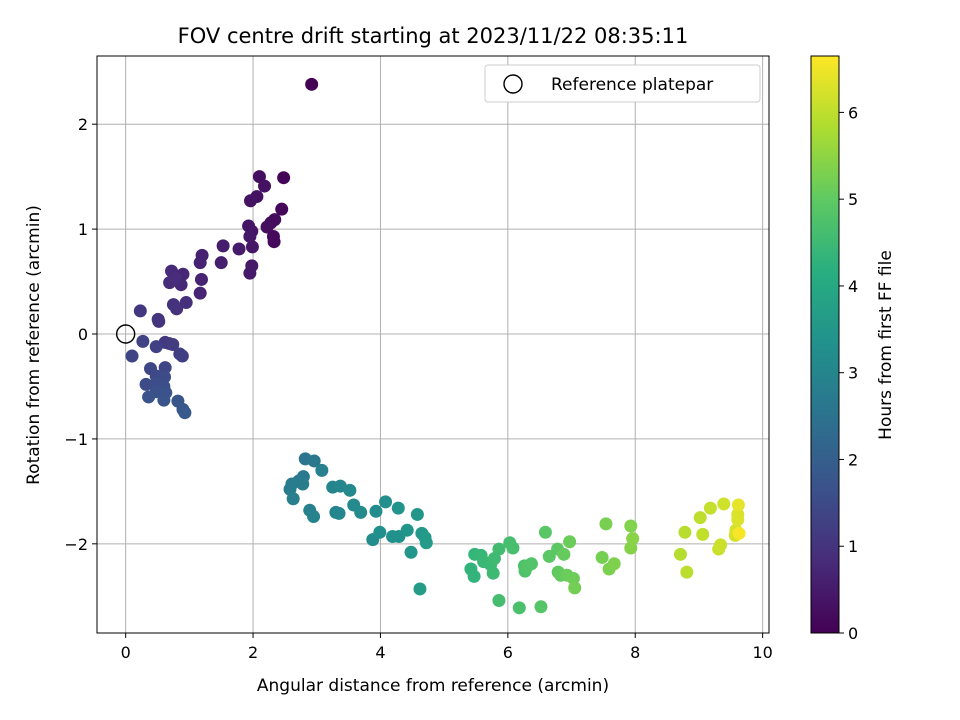  I want to click on colorbar-label: Hours from first FF file, so click(886, 345).